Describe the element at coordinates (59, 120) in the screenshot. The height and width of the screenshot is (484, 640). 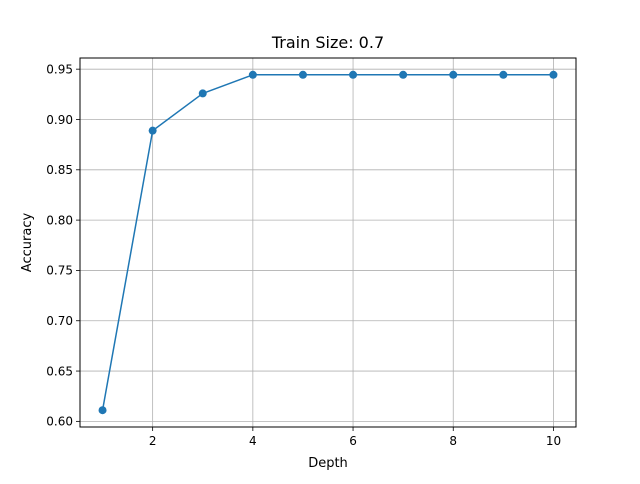
I see `y-tick-label: 0.90` at that location.